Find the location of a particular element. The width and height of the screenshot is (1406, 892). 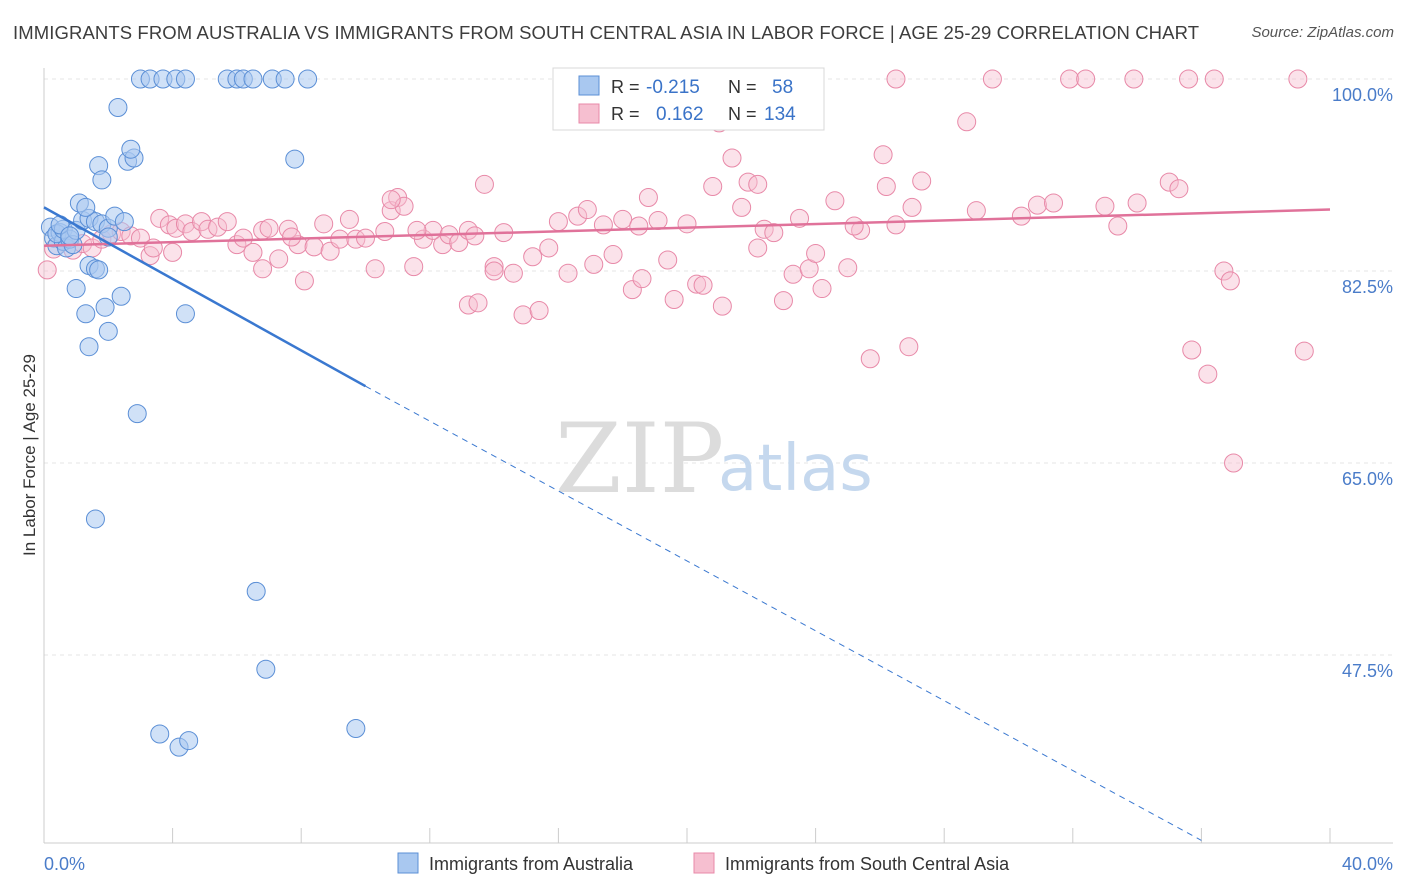

x-tick-marks is located at coordinates (687, 835).